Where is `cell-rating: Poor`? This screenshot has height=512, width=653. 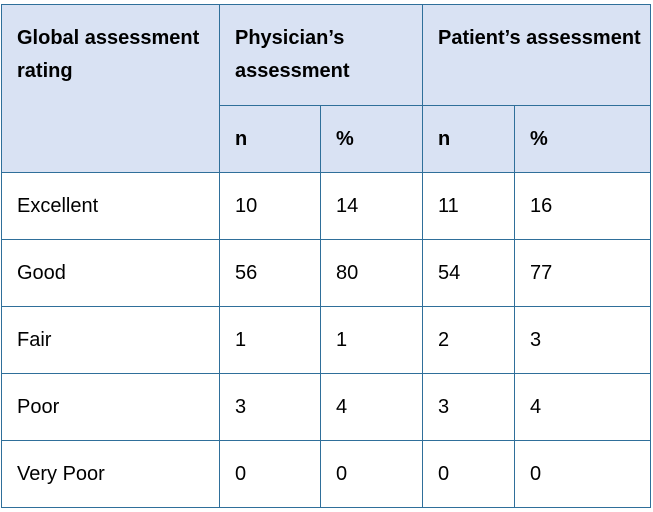 cell-rating: Poor is located at coordinates (110, 407).